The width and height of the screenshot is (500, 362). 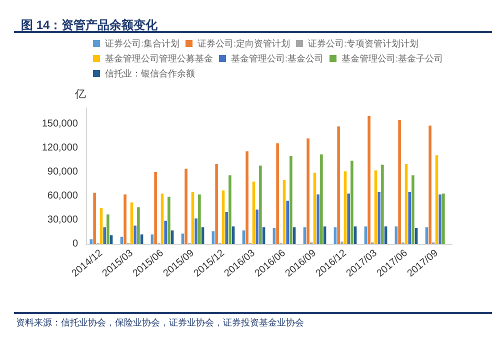 What do you see at coordinates (62, 220) in the screenshot?
I see `y-tick-label: 30,000` at bounding box center [62, 220].